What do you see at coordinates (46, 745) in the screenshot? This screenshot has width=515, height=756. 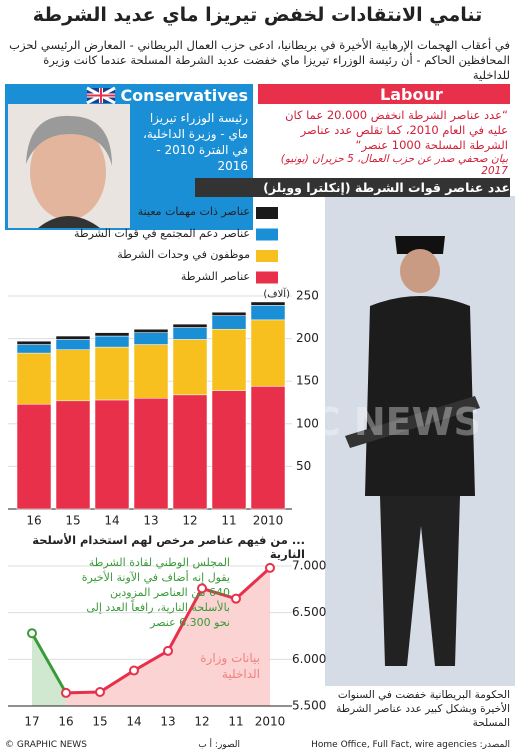 I see `credit: © GRAPHIC NEWS` at bounding box center [46, 745].